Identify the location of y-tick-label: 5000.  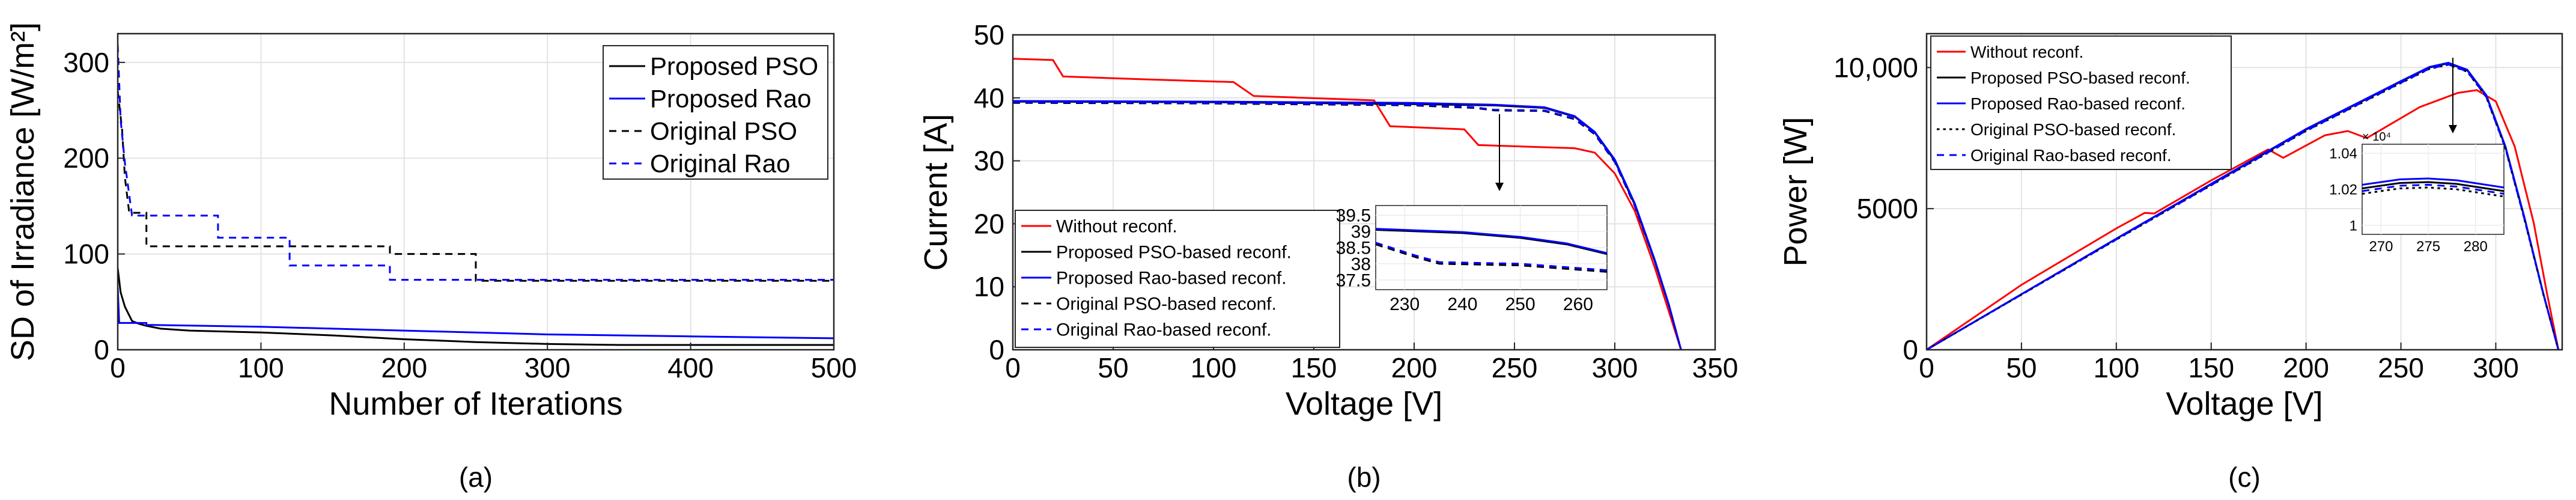
(1887, 208).